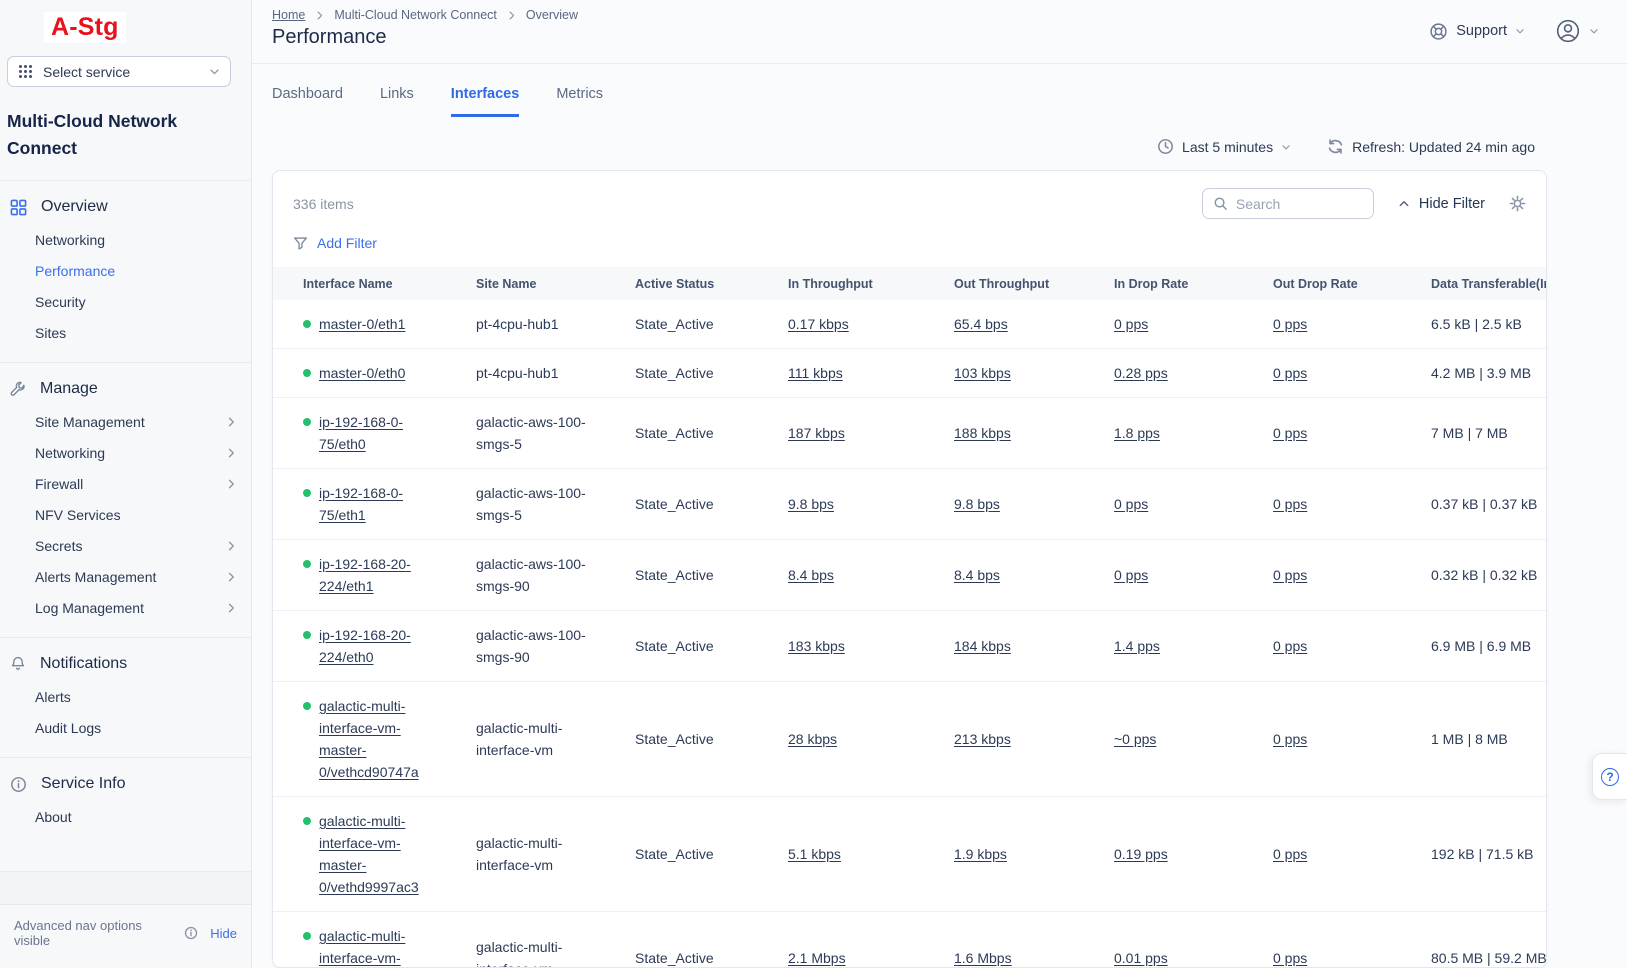 Image resolution: width=1627 pixels, height=968 pixels. What do you see at coordinates (1609, 776) in the screenshot?
I see `help-button: ?` at bounding box center [1609, 776].